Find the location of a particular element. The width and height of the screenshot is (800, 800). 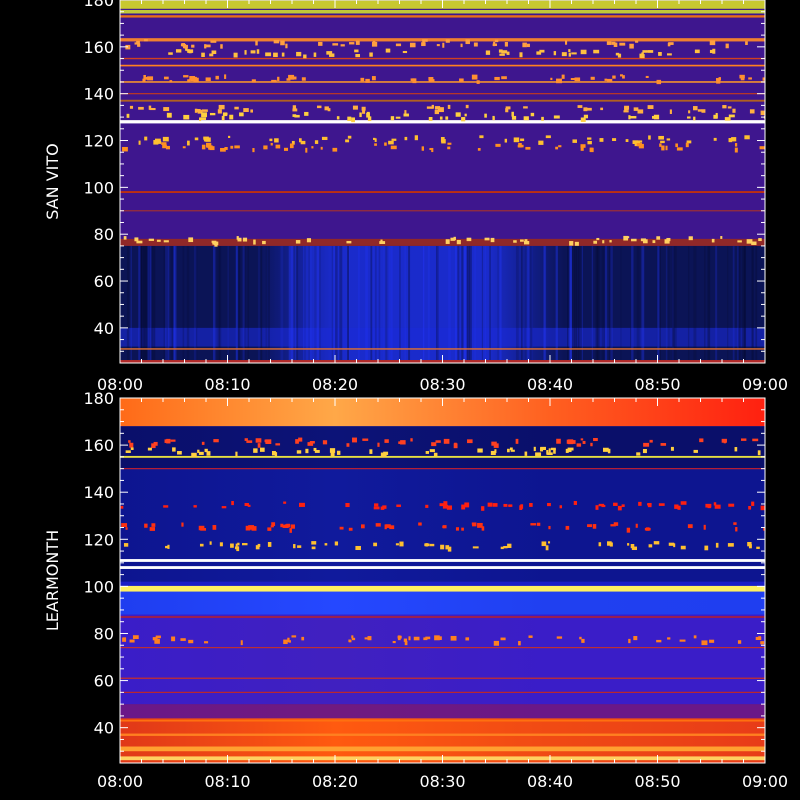

y-axis-title: LEARMONTH is located at coordinates (52, 580).